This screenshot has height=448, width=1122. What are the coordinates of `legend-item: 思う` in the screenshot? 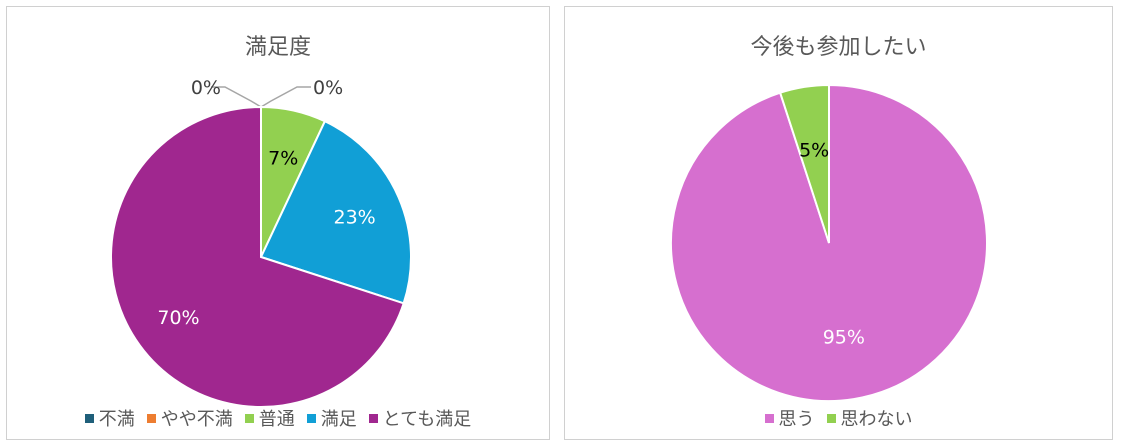 It's located at (789, 418).